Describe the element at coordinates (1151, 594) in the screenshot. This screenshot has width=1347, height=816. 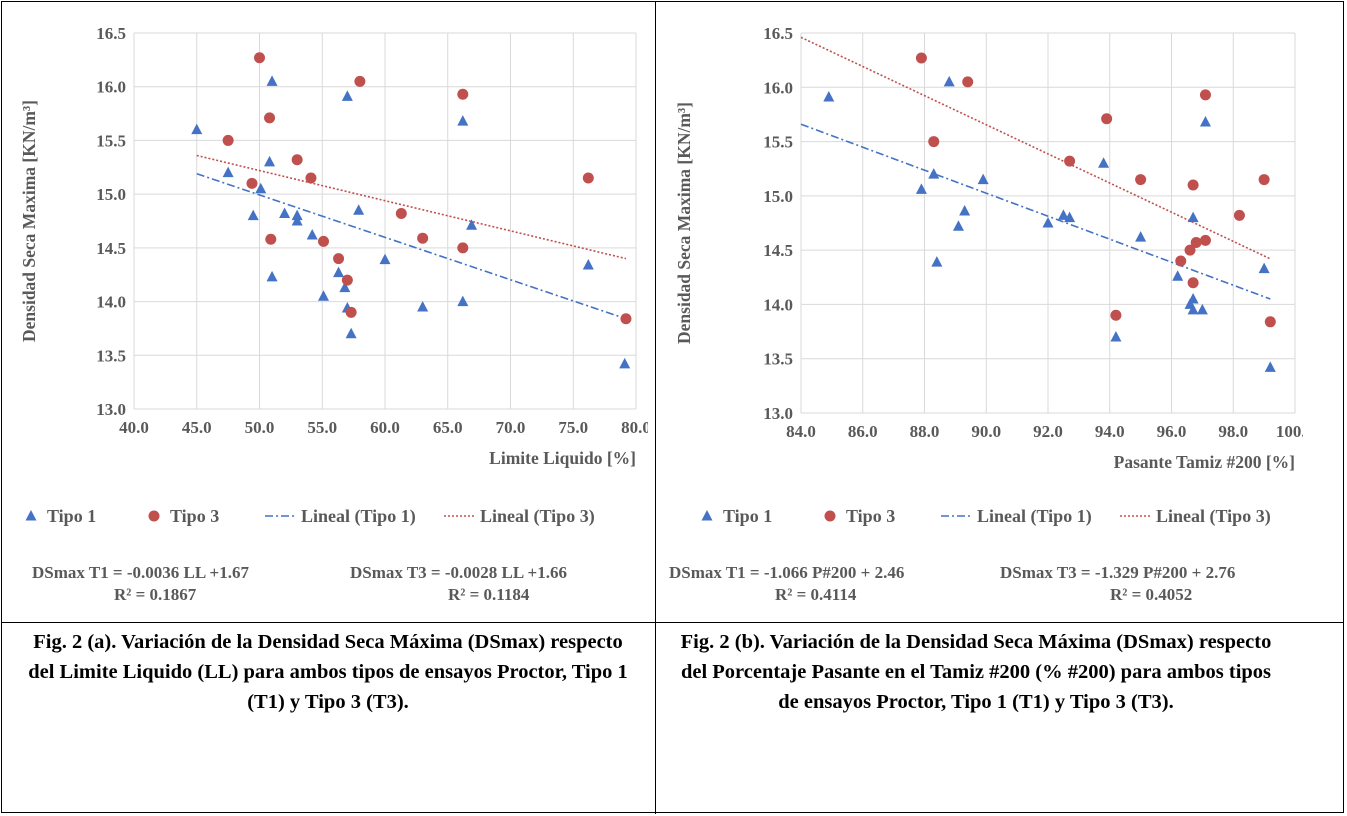
I see `r2-t3-b: R² = 0.4052` at that location.